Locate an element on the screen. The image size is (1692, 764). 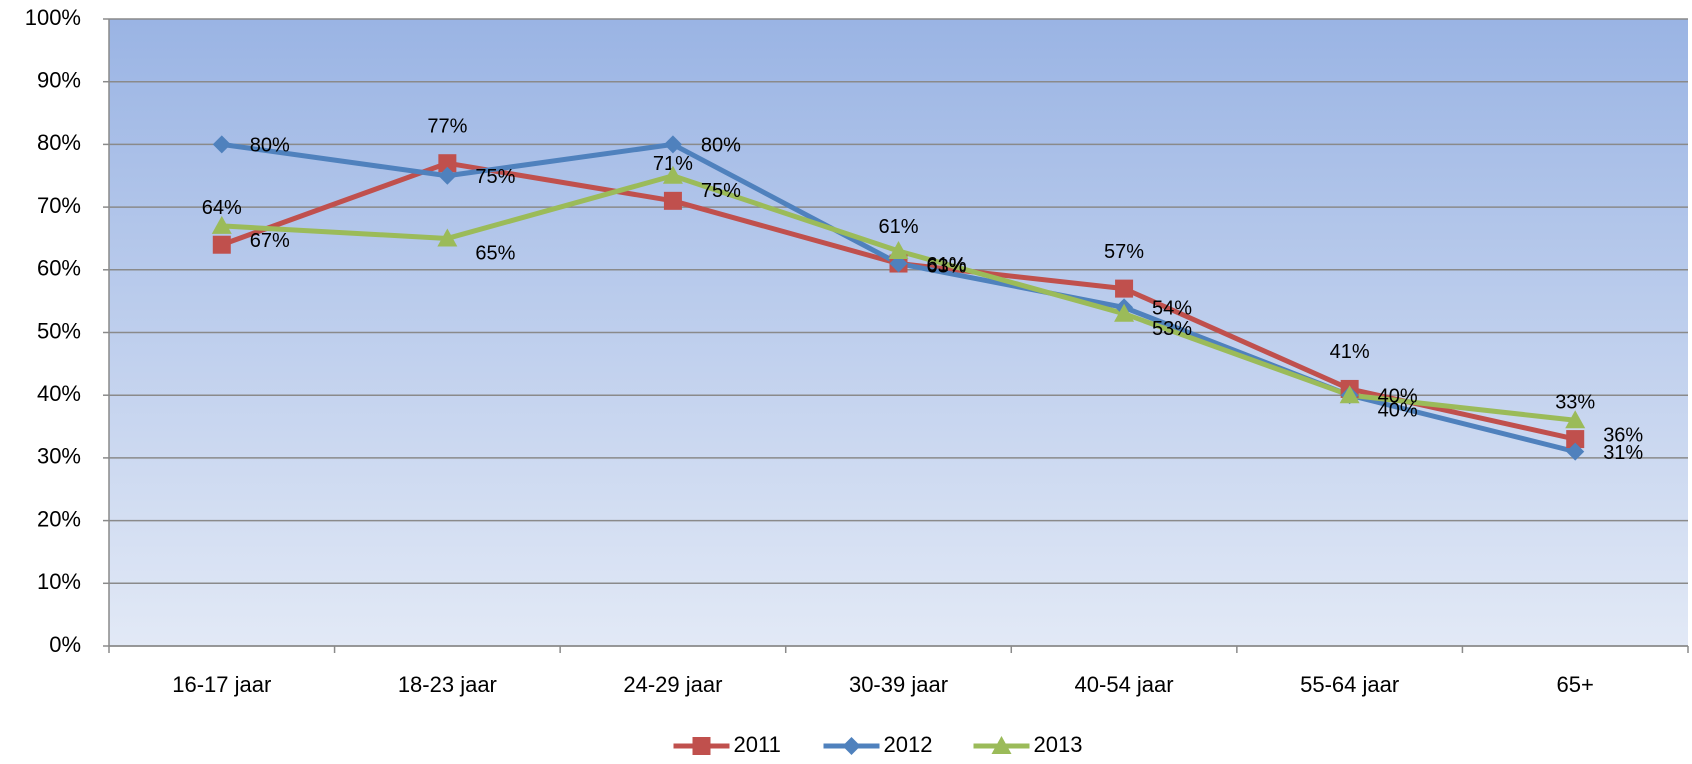
data-label: 71% is located at coordinates (673, 164).